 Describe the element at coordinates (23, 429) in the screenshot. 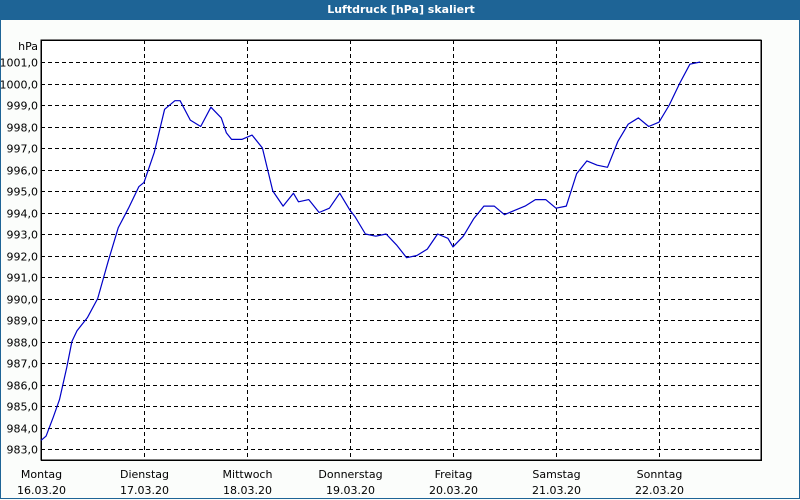

I see `y-tick-label: 984,0` at that location.